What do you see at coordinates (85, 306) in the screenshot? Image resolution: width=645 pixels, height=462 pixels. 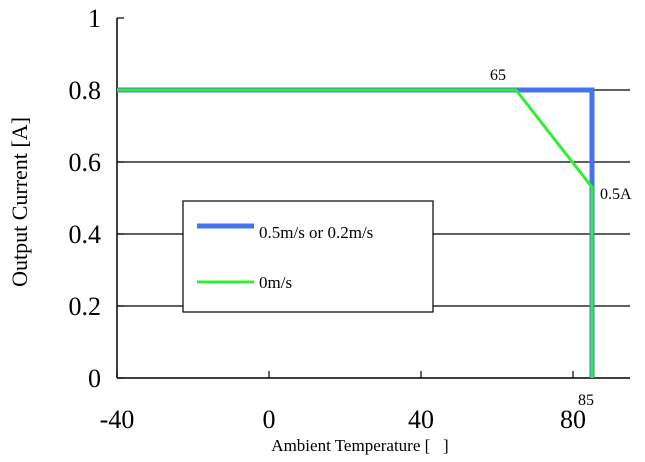 I see `y-tick-label-1: 0.2` at bounding box center [85, 306].